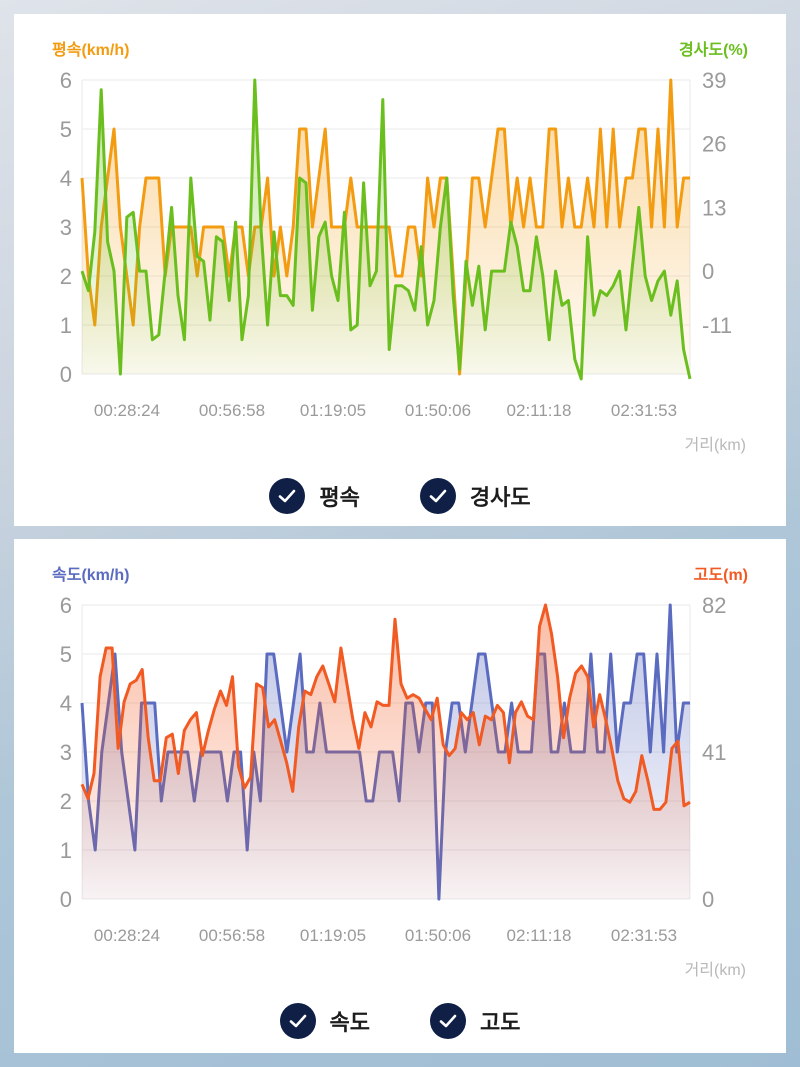 The height and width of the screenshot is (1067, 800). What do you see at coordinates (717, 325) in the screenshot?
I see `y-right-tick-label: -11` at bounding box center [717, 325].